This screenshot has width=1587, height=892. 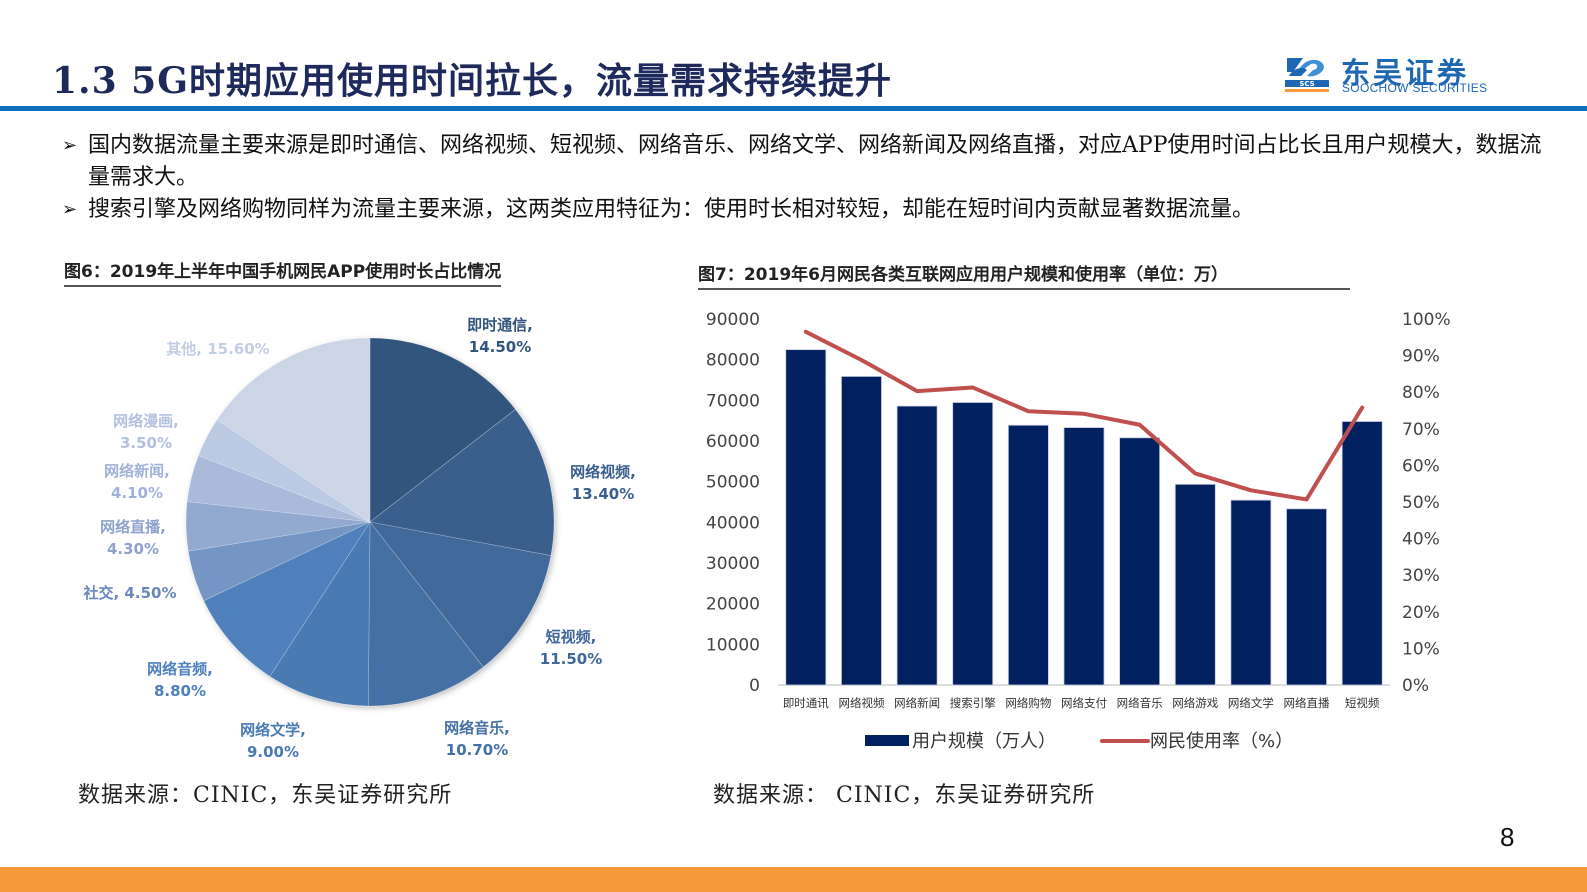 I want to click on x-category-label: 短视频, so click(x=1362, y=703).